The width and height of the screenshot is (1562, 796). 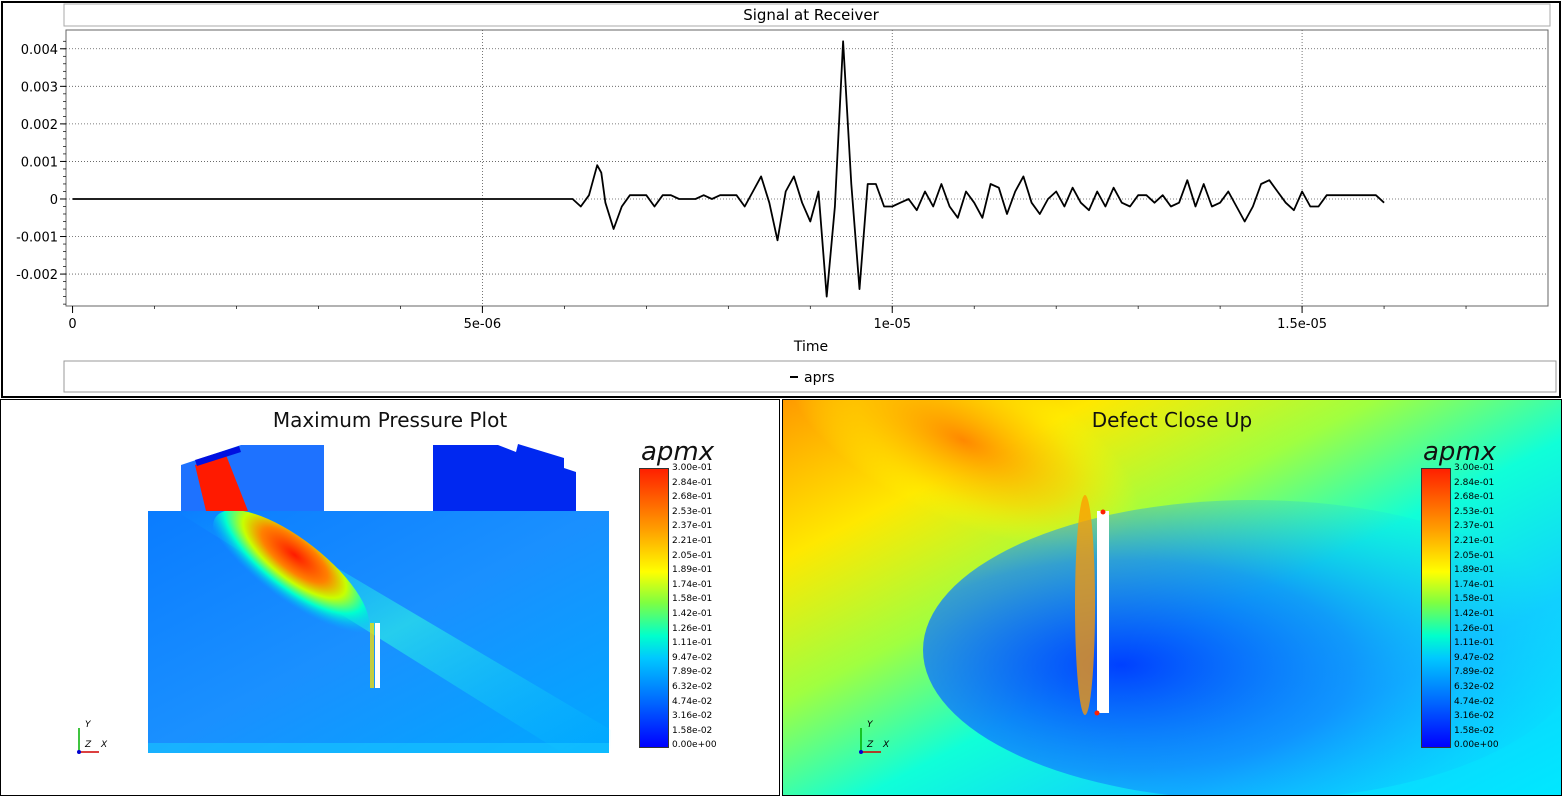 I want to click on defect-slot-closeup, so click(x=1103, y=612).